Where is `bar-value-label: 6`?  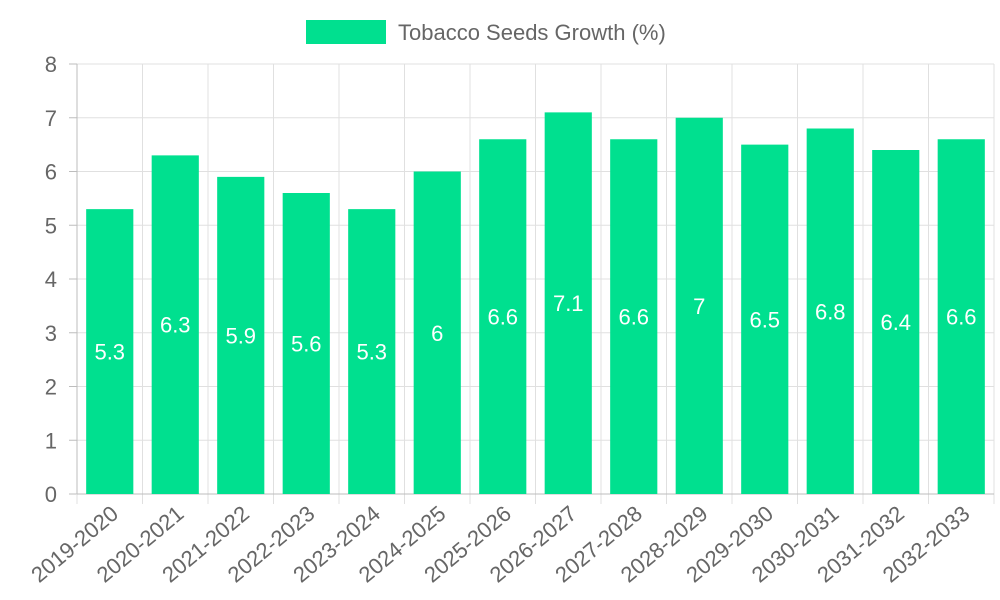
bar-value-label: 6 is located at coordinates (437, 333).